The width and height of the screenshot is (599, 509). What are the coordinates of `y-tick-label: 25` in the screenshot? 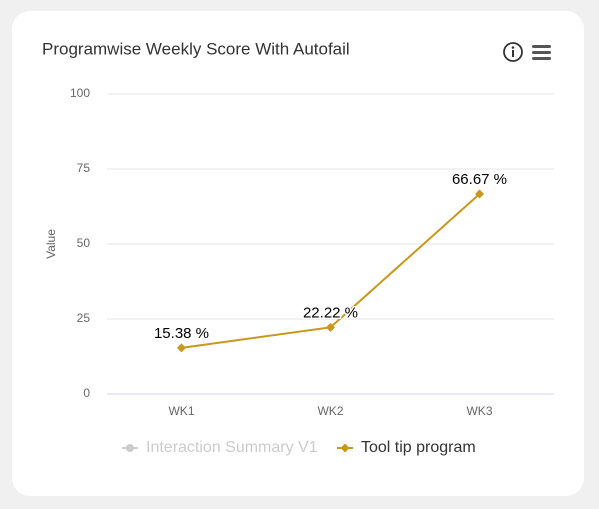 It's located at (84, 318).